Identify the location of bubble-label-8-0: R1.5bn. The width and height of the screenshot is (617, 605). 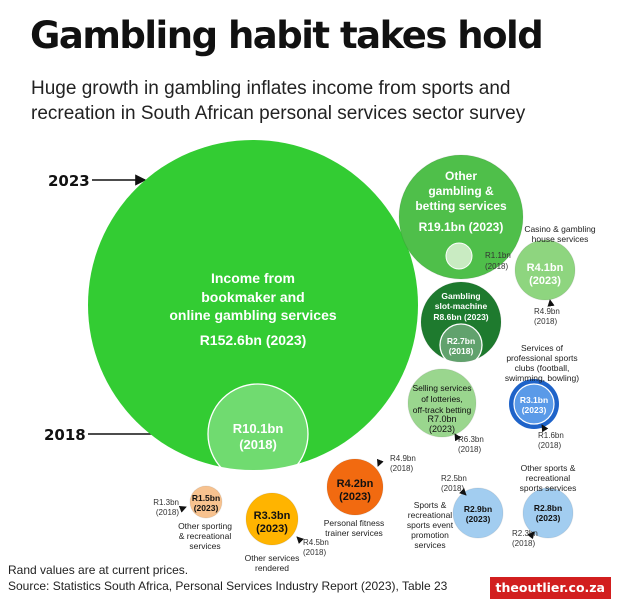
(206, 498).